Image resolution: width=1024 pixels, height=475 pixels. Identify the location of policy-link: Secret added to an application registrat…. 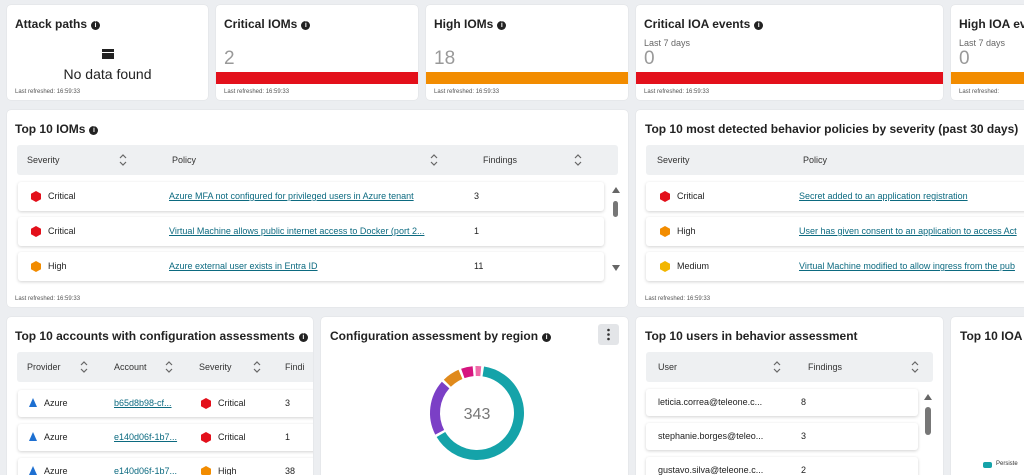
(883, 196).